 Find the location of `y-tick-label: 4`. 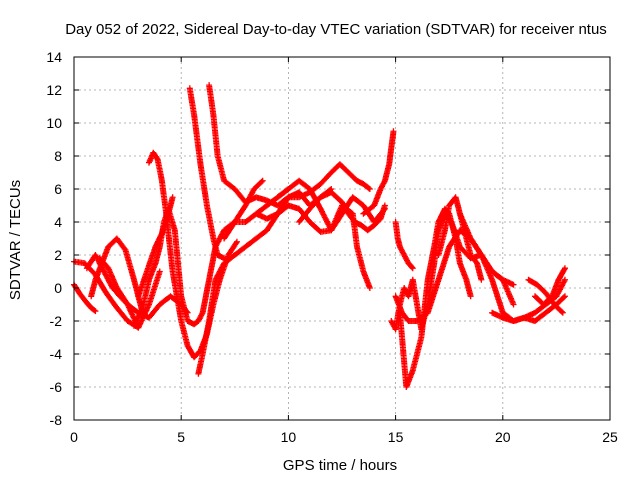

y-tick-label: 4 is located at coordinates (58, 222).